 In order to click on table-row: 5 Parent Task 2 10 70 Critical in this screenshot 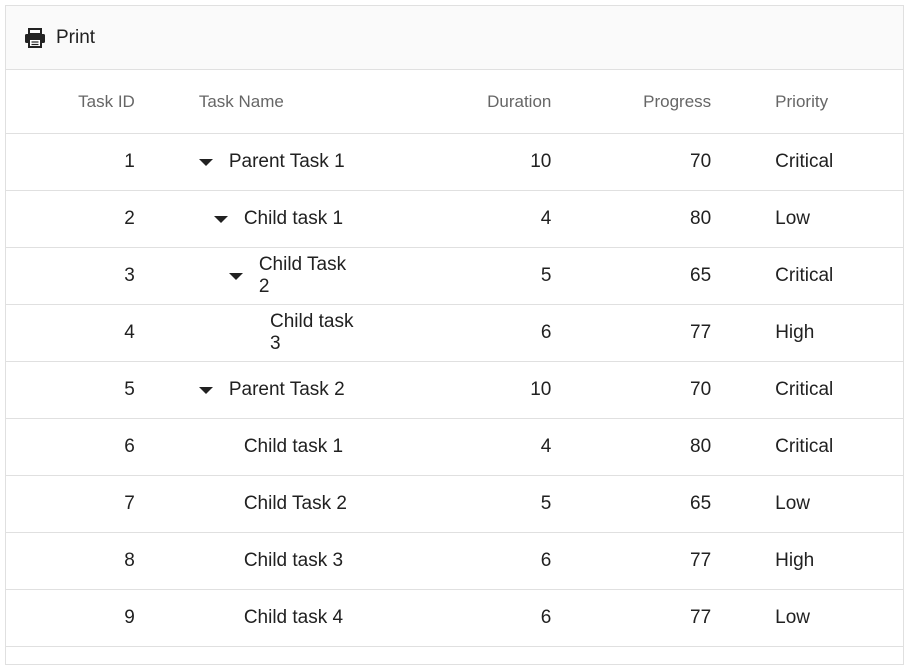, I will do `click(454, 390)`.